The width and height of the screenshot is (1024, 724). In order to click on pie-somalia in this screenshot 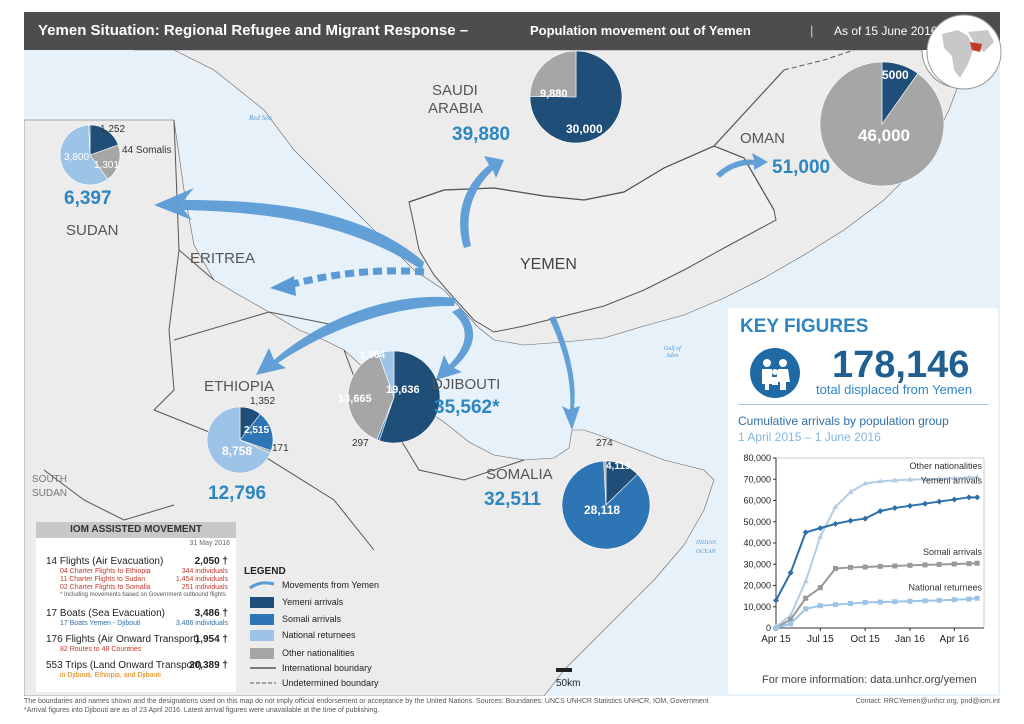, I will do `click(606, 505)`.